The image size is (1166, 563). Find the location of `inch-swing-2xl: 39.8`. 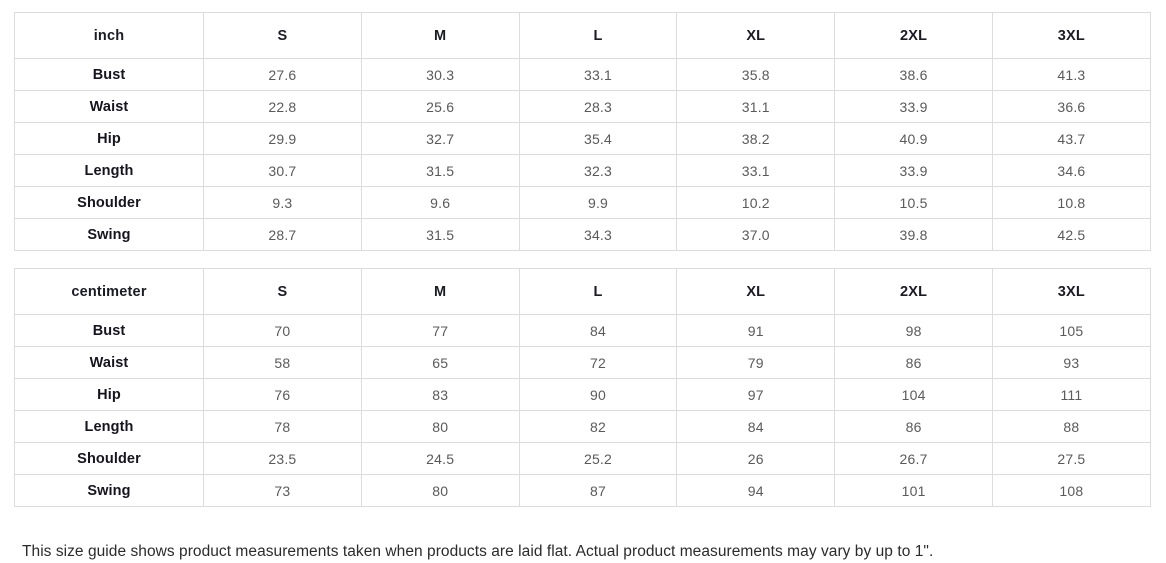

inch-swing-2xl: 39.8 is located at coordinates (913, 234).